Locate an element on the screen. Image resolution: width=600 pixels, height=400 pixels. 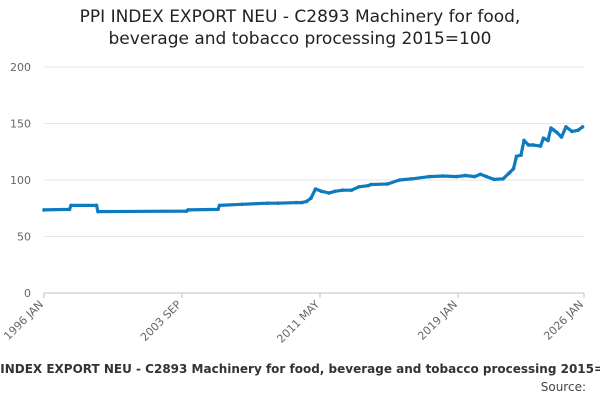
chart-title-line-2: beverage and tobacco processing 2015=100 is located at coordinates (300, 39).